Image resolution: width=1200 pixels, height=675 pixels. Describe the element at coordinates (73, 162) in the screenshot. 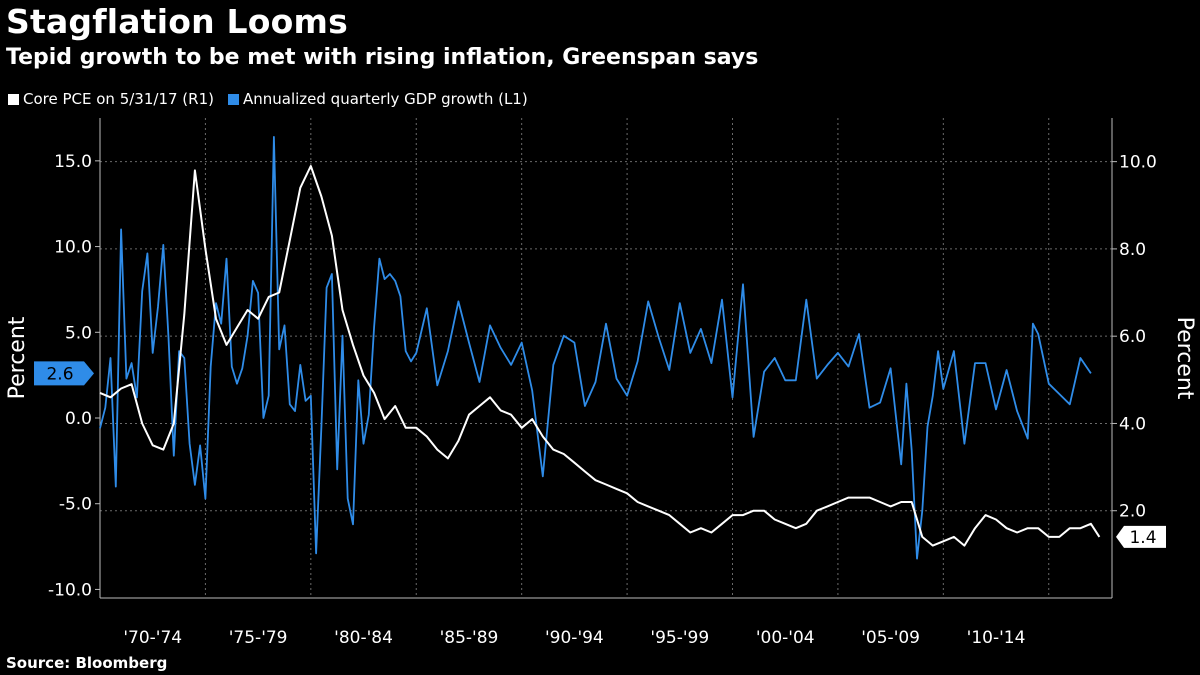

I see `y-left-tick-label: 15.0` at that location.